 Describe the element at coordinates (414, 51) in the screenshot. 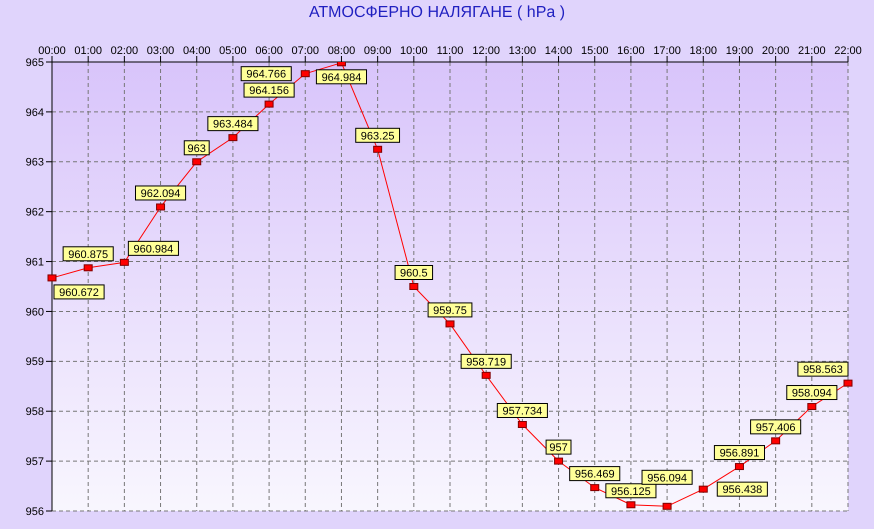

I see `x-tick-label: 10:00` at that location.